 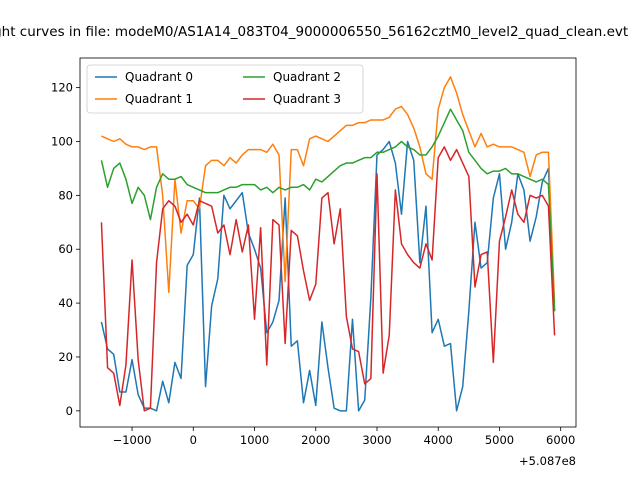 What do you see at coordinates (499, 440) in the screenshot?
I see `x-tick-label: 5000` at bounding box center [499, 440].